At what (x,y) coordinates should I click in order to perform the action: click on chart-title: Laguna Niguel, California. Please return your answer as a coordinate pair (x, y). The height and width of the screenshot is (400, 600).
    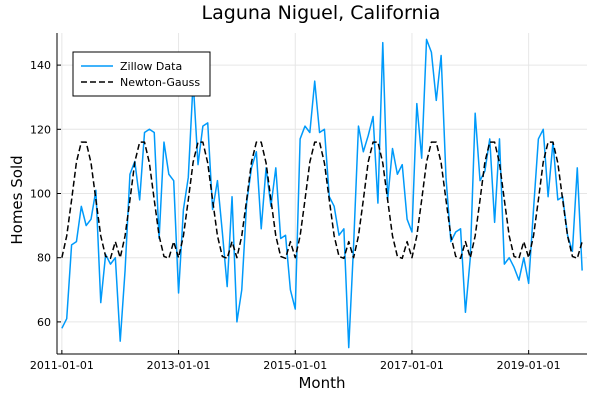
    Looking at the image, I should click on (321, 13).